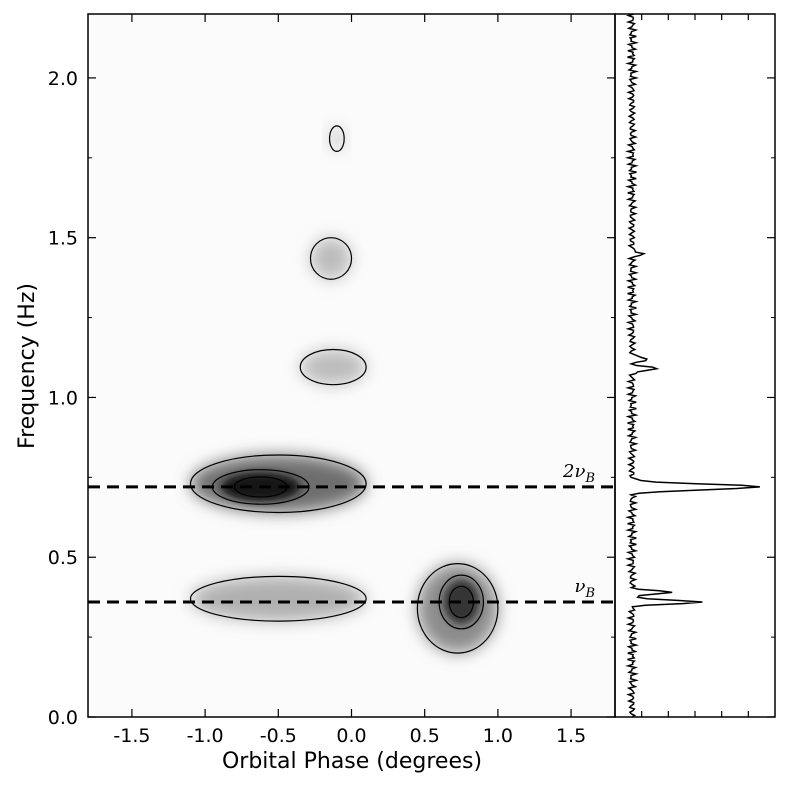  Describe the element at coordinates (351, 736) in the screenshot. I see `x-tick-label: 0.0` at that location.